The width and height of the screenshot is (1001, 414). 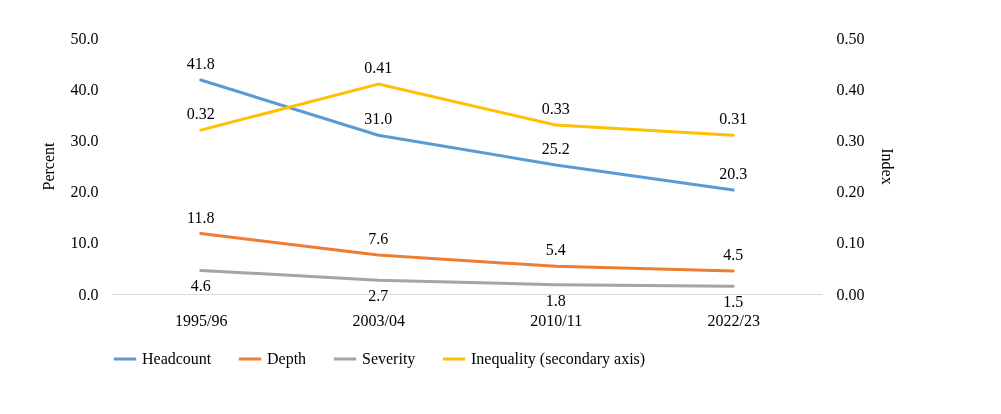 I want to click on data-label: 0.32, so click(x=200, y=114).